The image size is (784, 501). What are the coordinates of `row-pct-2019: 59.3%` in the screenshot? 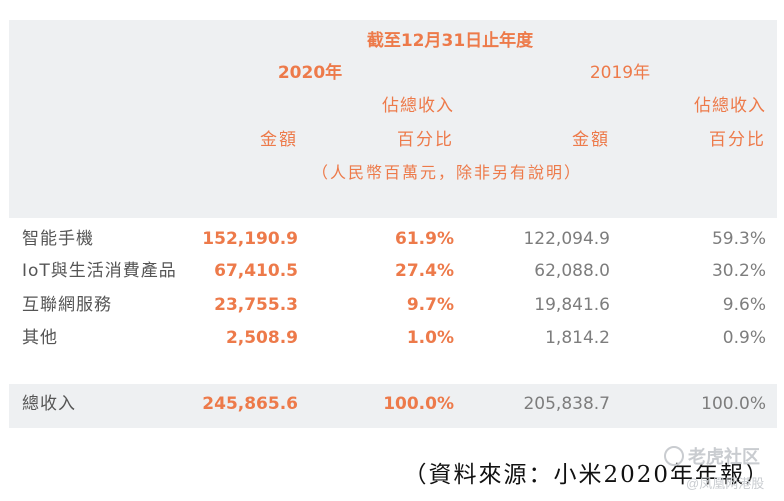 It's located at (738, 239).